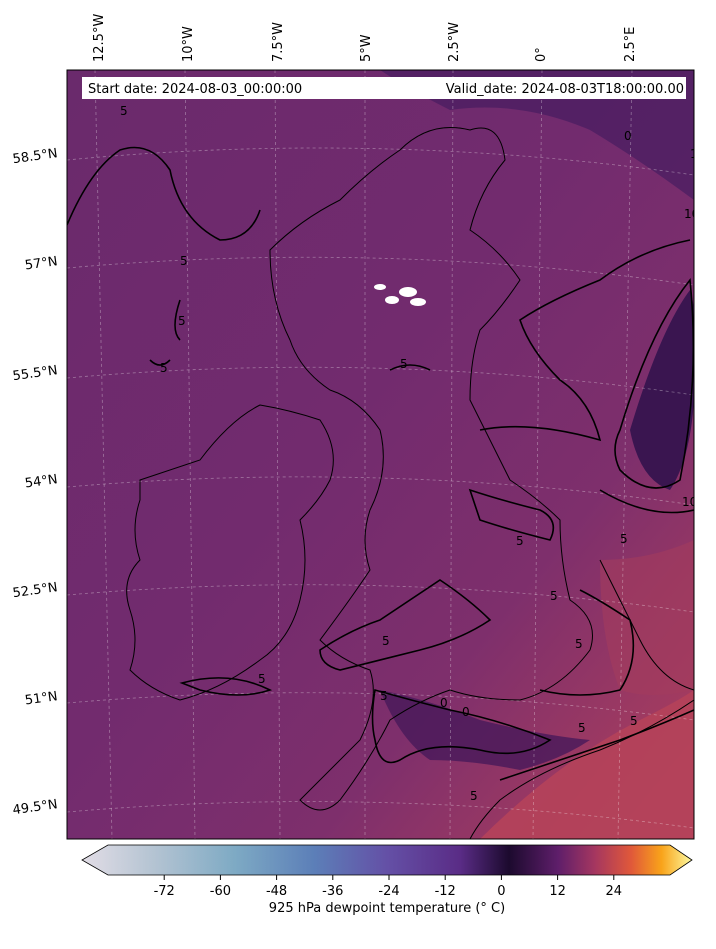  I want to click on lon-label: 7.5°W, so click(278, 42).